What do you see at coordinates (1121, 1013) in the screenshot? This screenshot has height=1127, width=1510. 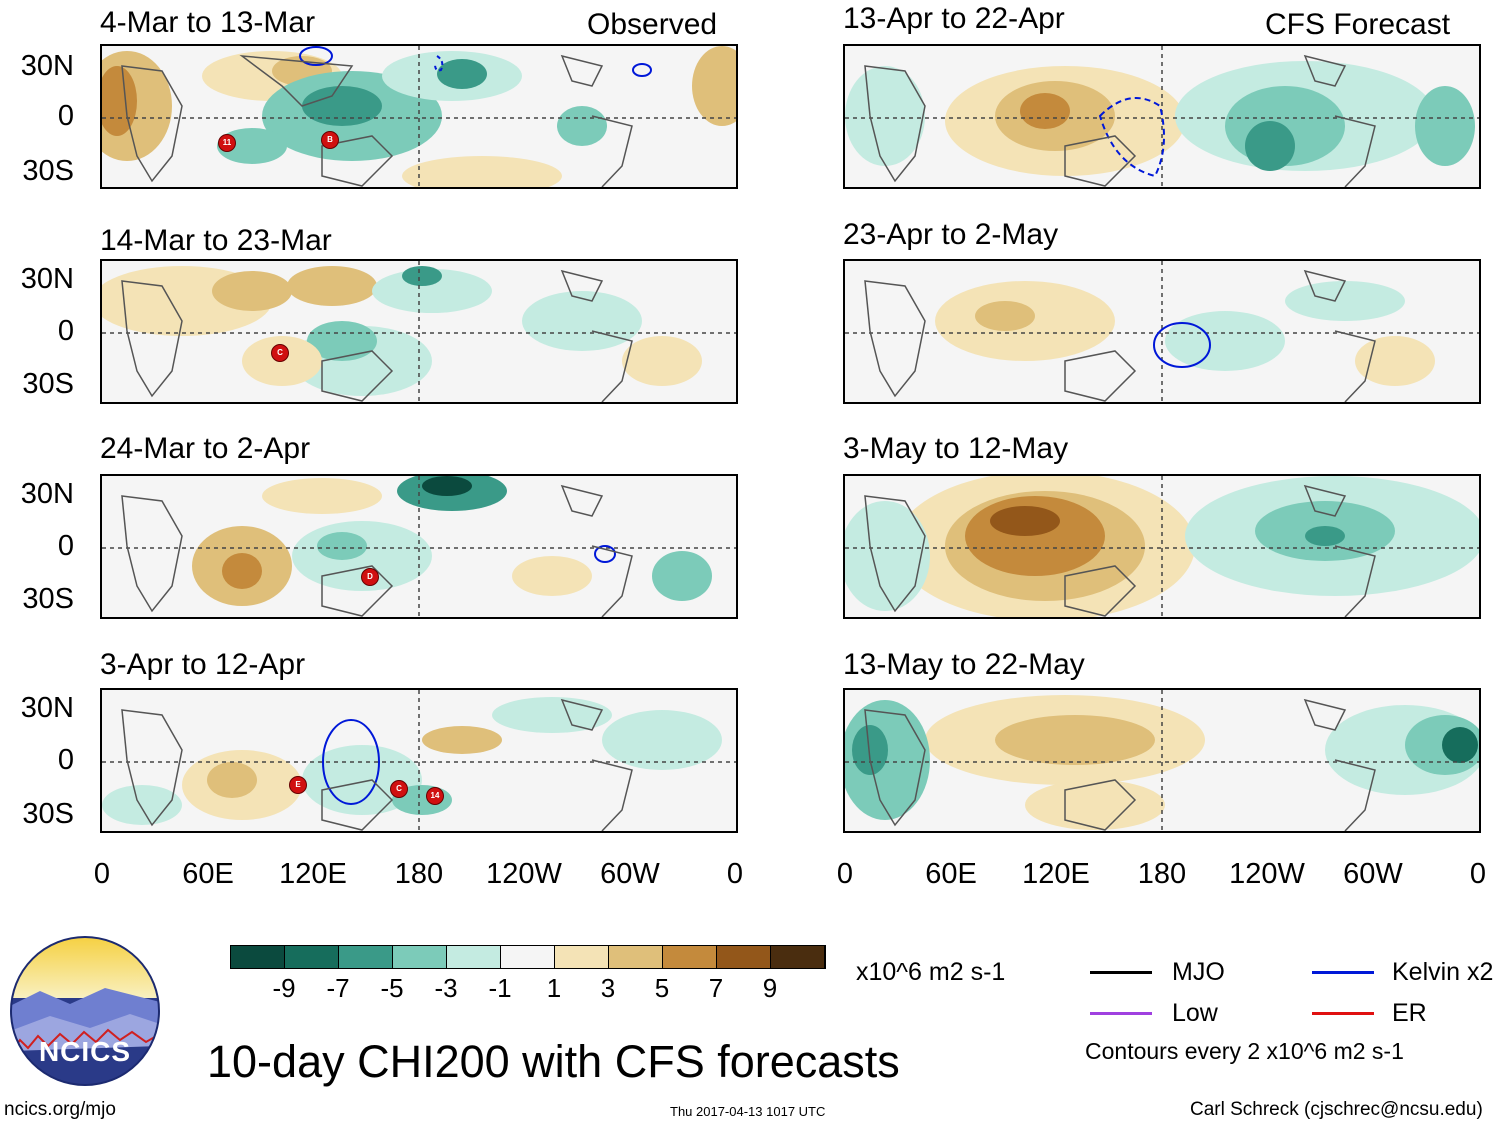 I see `legend-low-line` at bounding box center [1121, 1013].